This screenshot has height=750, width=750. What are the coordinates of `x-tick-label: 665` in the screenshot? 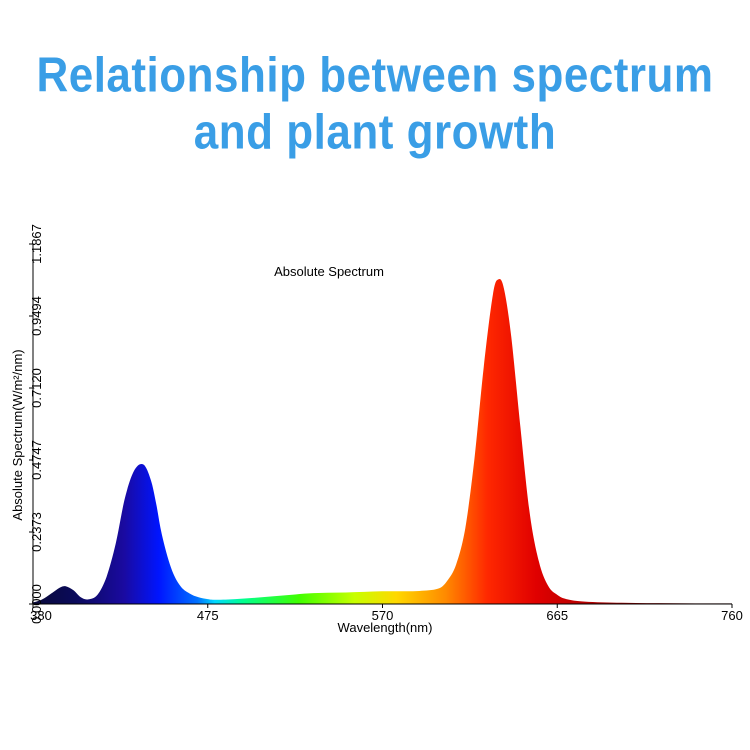 It's located at (557, 615).